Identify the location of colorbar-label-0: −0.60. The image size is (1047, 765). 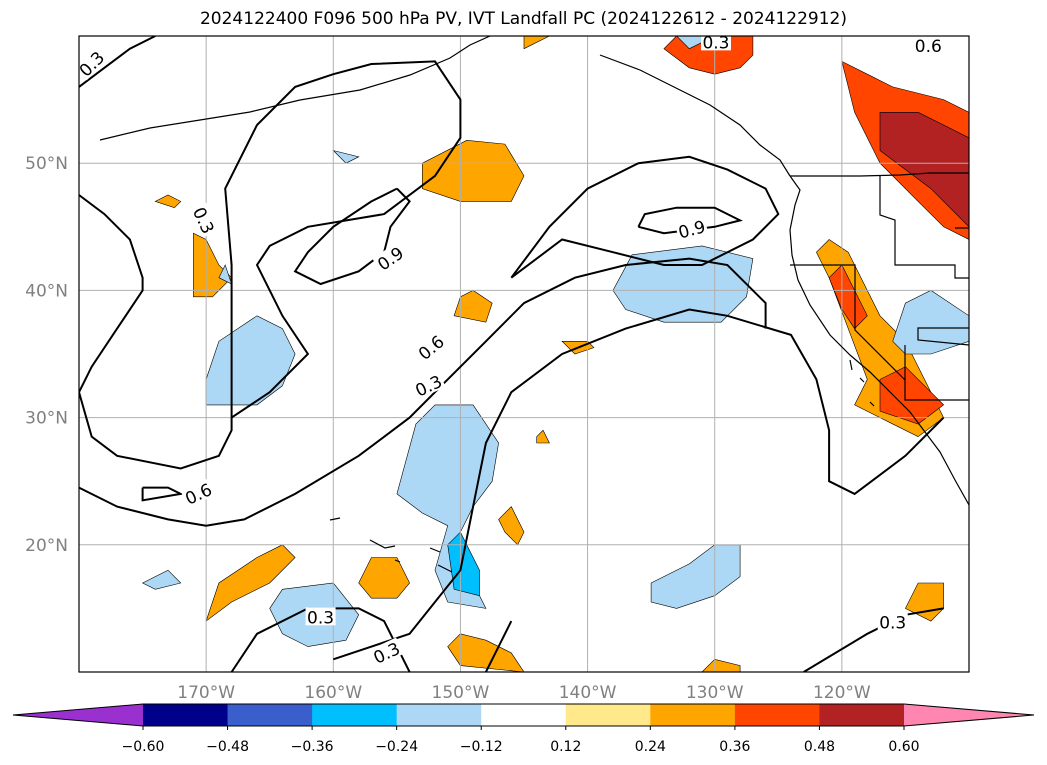
(143, 747).